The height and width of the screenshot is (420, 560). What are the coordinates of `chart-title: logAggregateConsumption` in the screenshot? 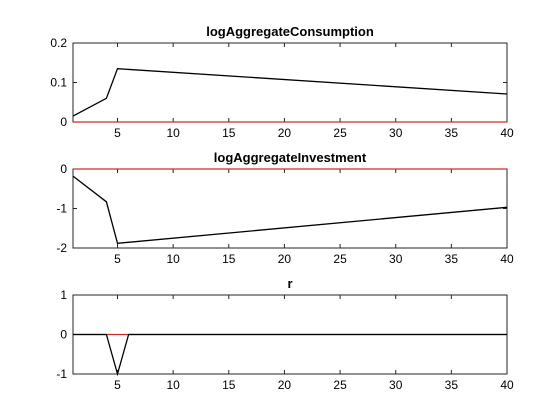 It's located at (290, 31).